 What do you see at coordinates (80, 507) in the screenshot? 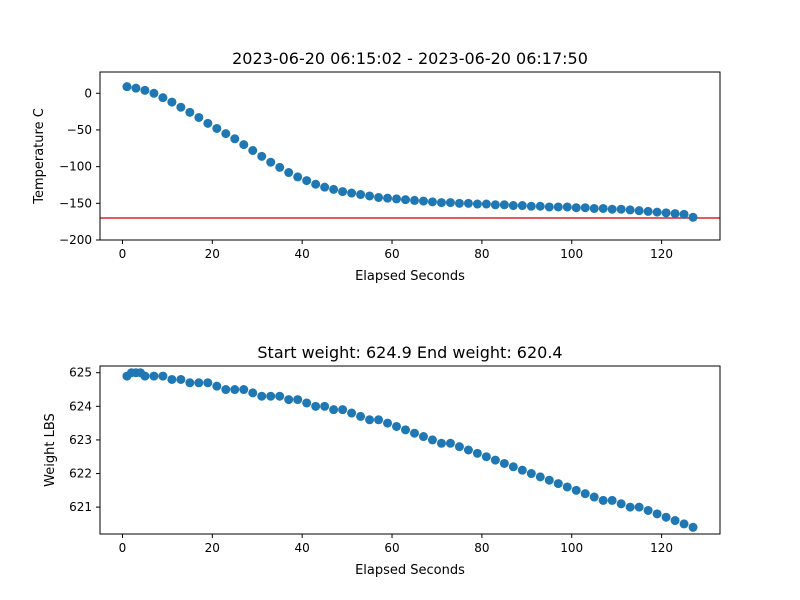
I see `y-tick-label: 621` at bounding box center [80, 507].